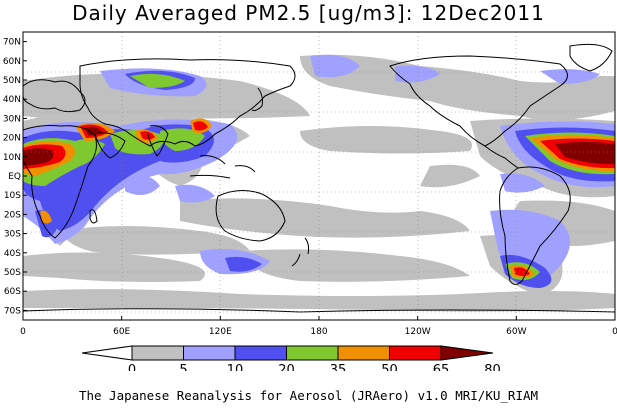 The width and height of the screenshot is (617, 410). What do you see at coordinates (183, 367) in the screenshot?
I see `colorbar-label: 5` at bounding box center [183, 367].